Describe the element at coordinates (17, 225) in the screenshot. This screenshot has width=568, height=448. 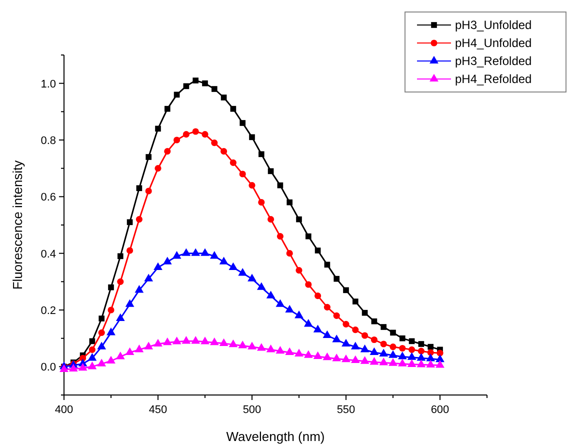
I see `y-axis-title: Fluorescence intensity` at that location.